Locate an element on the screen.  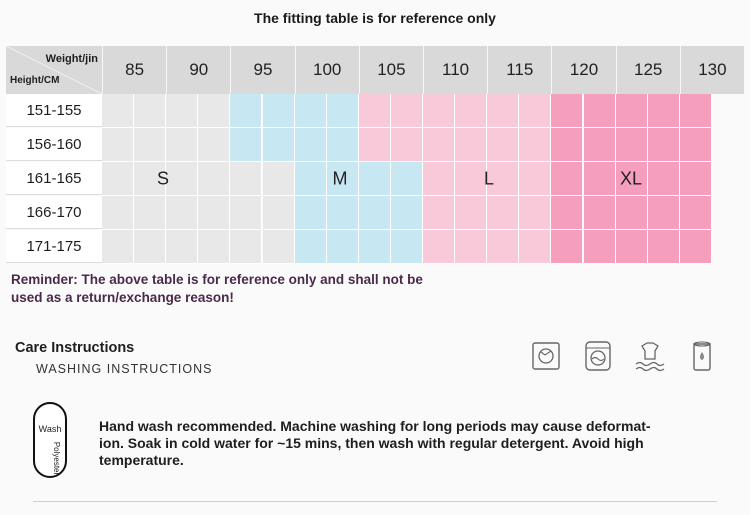
height-row-header: 151-155 is located at coordinates (54, 110).